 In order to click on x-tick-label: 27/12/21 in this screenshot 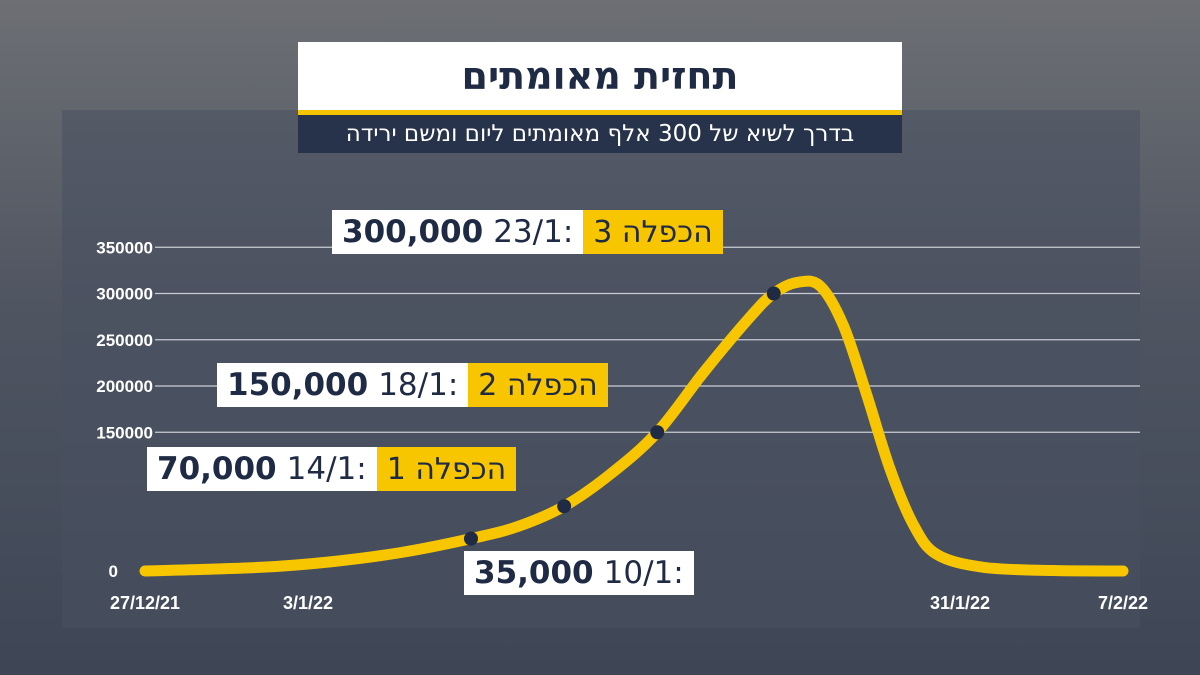, I will do `click(145, 603)`.